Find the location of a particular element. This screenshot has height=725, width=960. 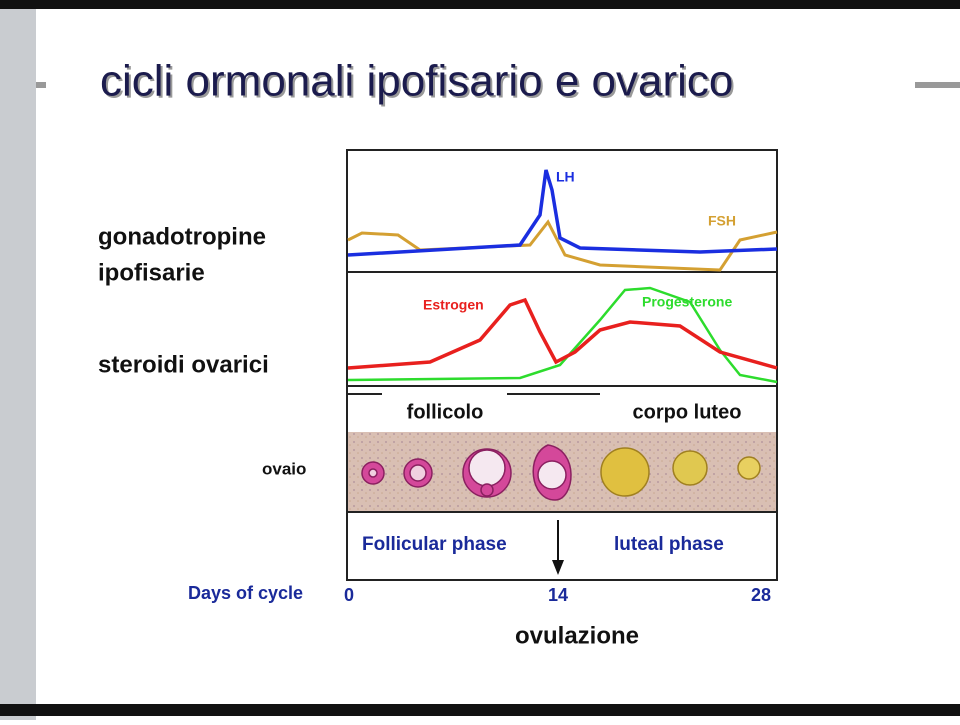

arrow-head is located at coordinates (558, 567).